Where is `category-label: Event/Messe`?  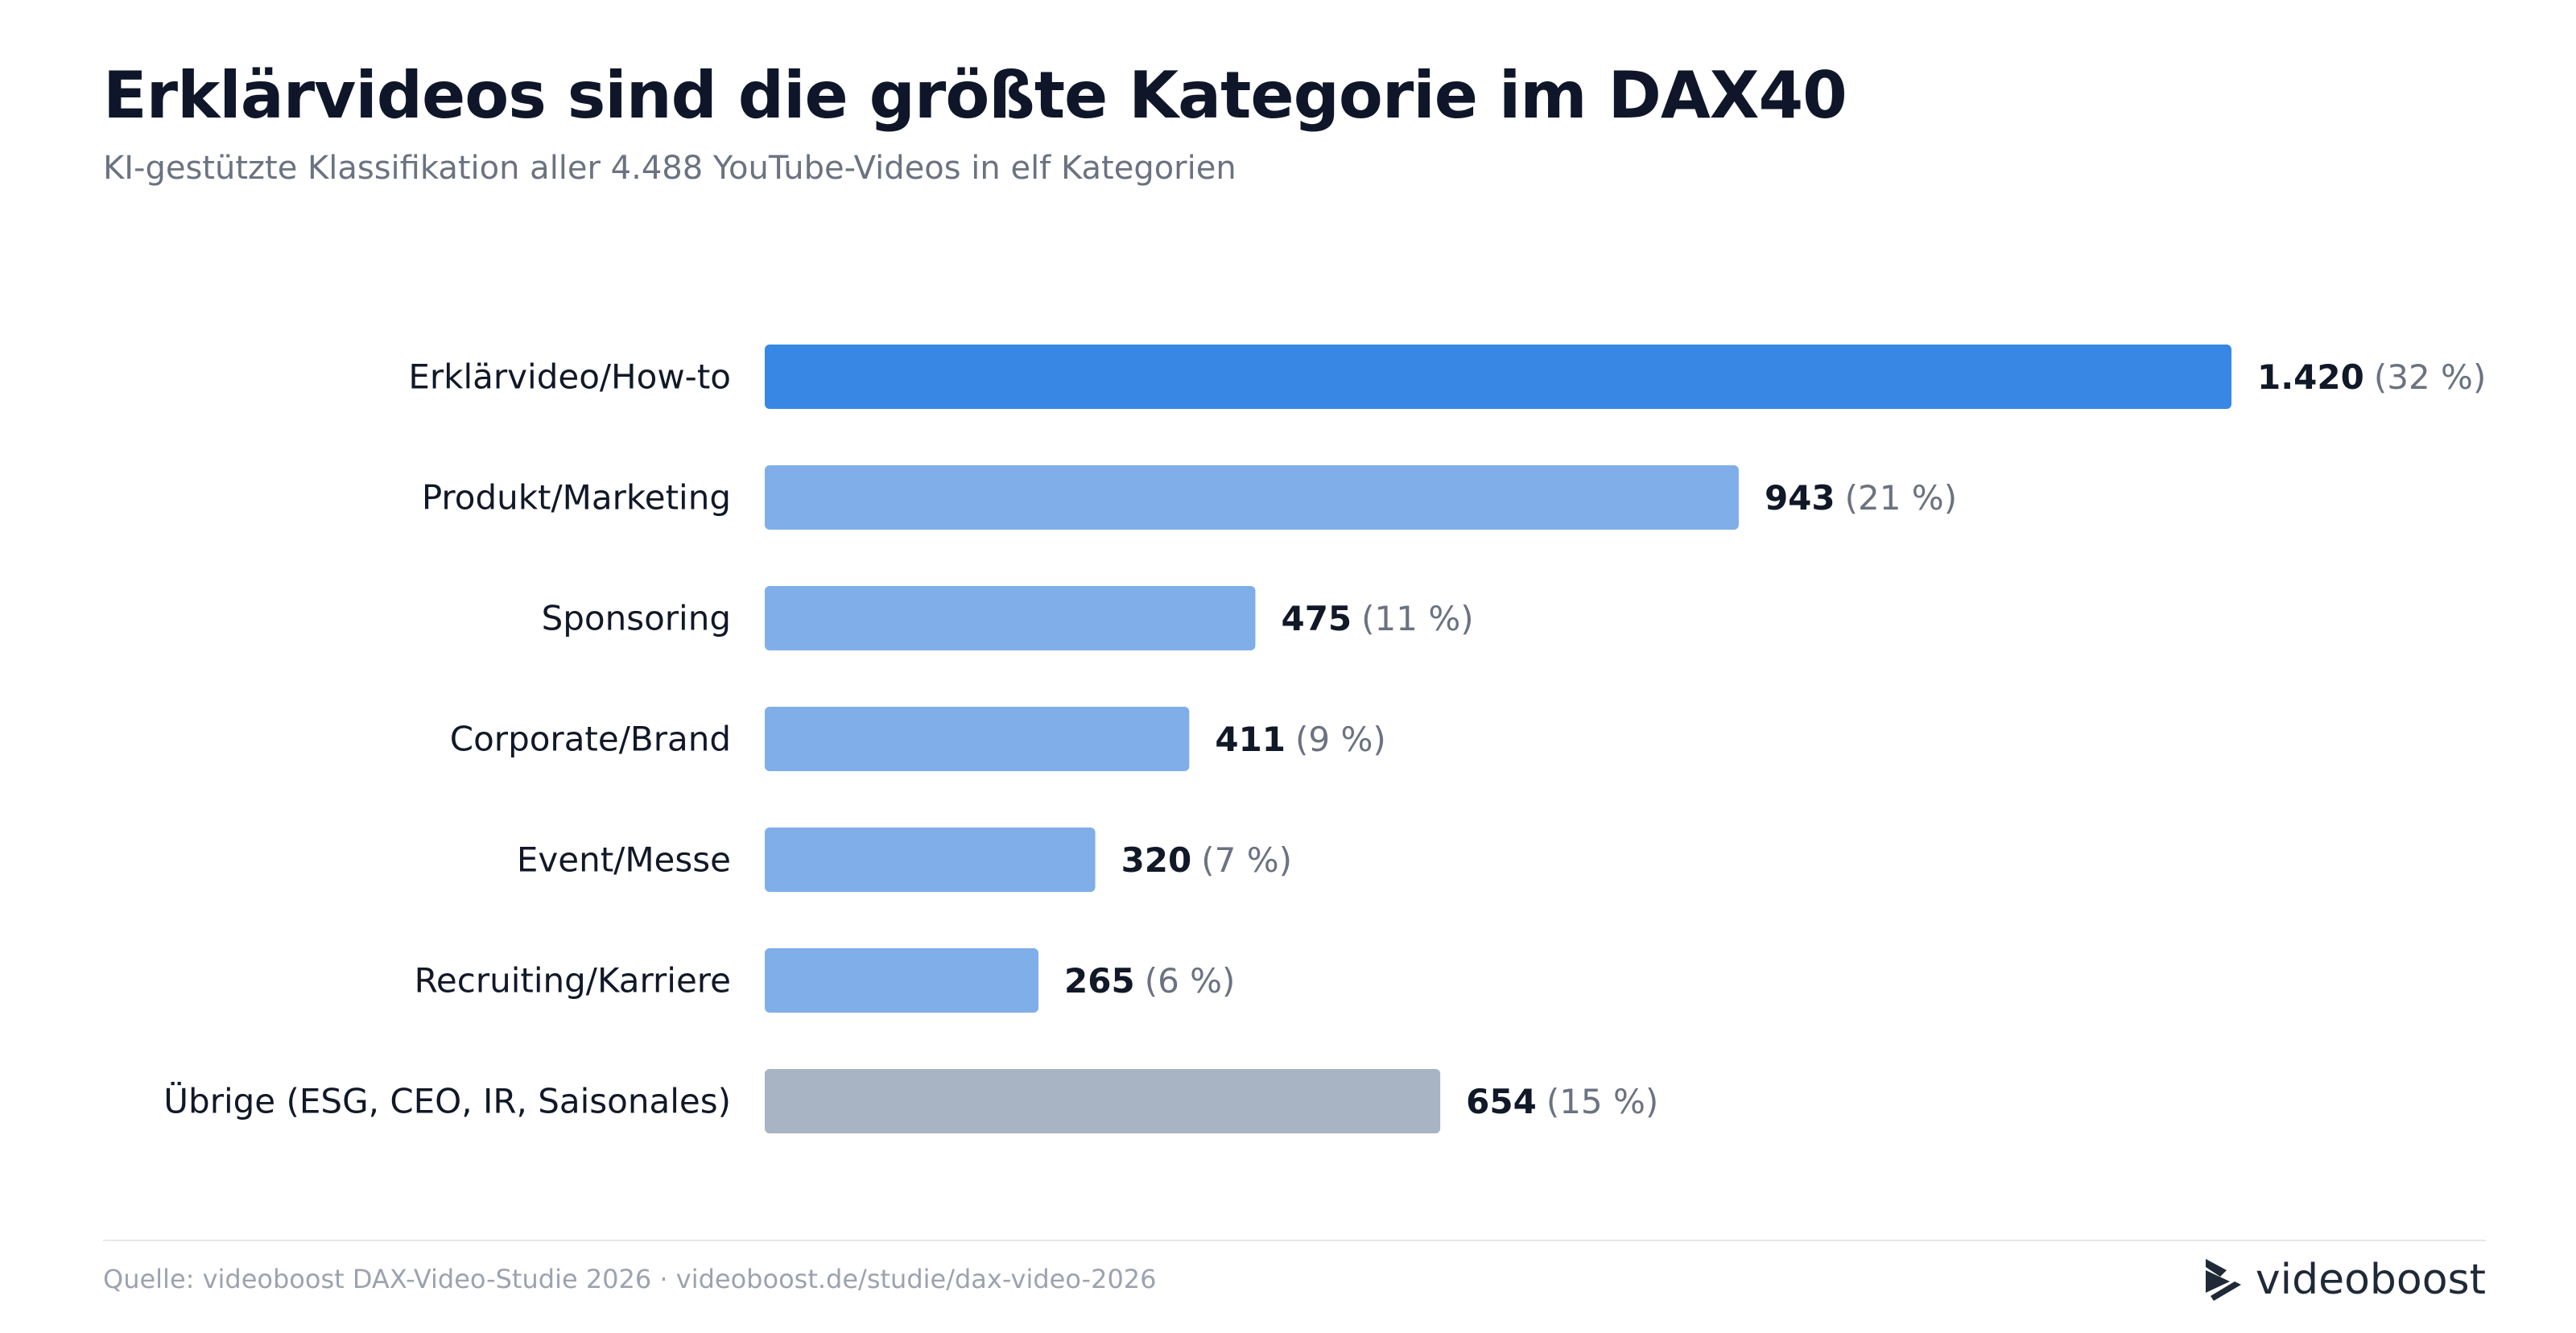 category-label: Event/Messe is located at coordinates (624, 860).